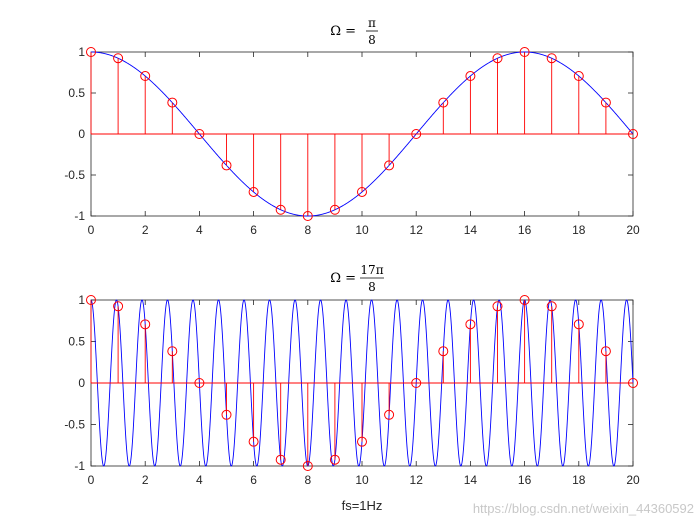 The height and width of the screenshot is (525, 700). Describe the element at coordinates (583, 508) in the screenshot. I see `watermark-text: https://blog.csdn.net/weixin_44360592` at that location.